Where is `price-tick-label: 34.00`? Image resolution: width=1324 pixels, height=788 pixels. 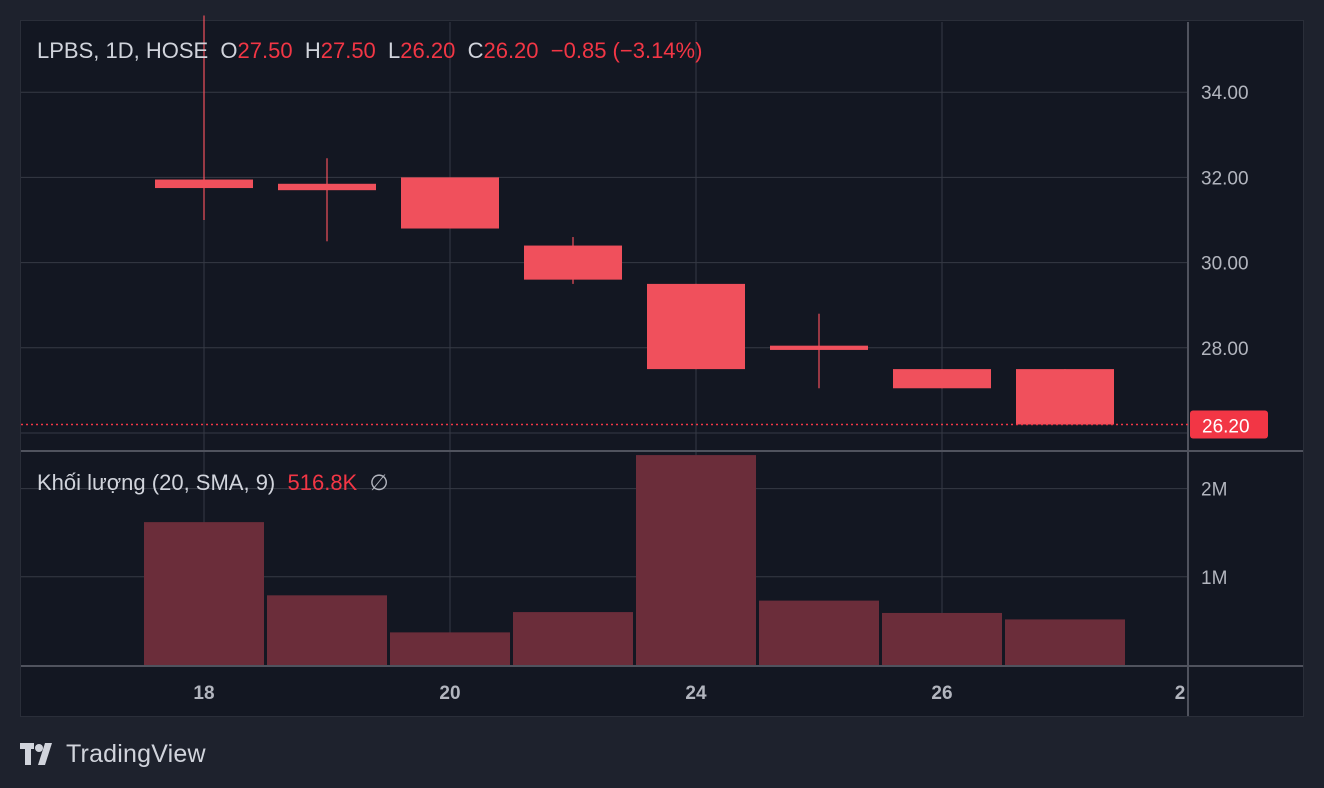
price-tick-label: 34.00 is located at coordinates (1225, 93).